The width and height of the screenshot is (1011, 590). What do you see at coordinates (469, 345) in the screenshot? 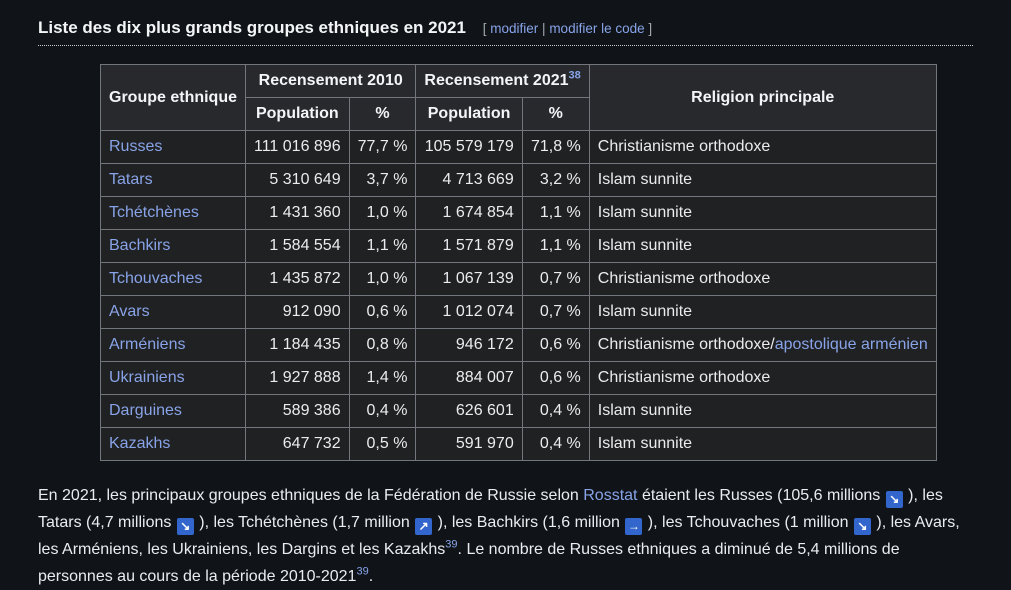
I see `population-2021-cell: 946 172` at bounding box center [469, 345].